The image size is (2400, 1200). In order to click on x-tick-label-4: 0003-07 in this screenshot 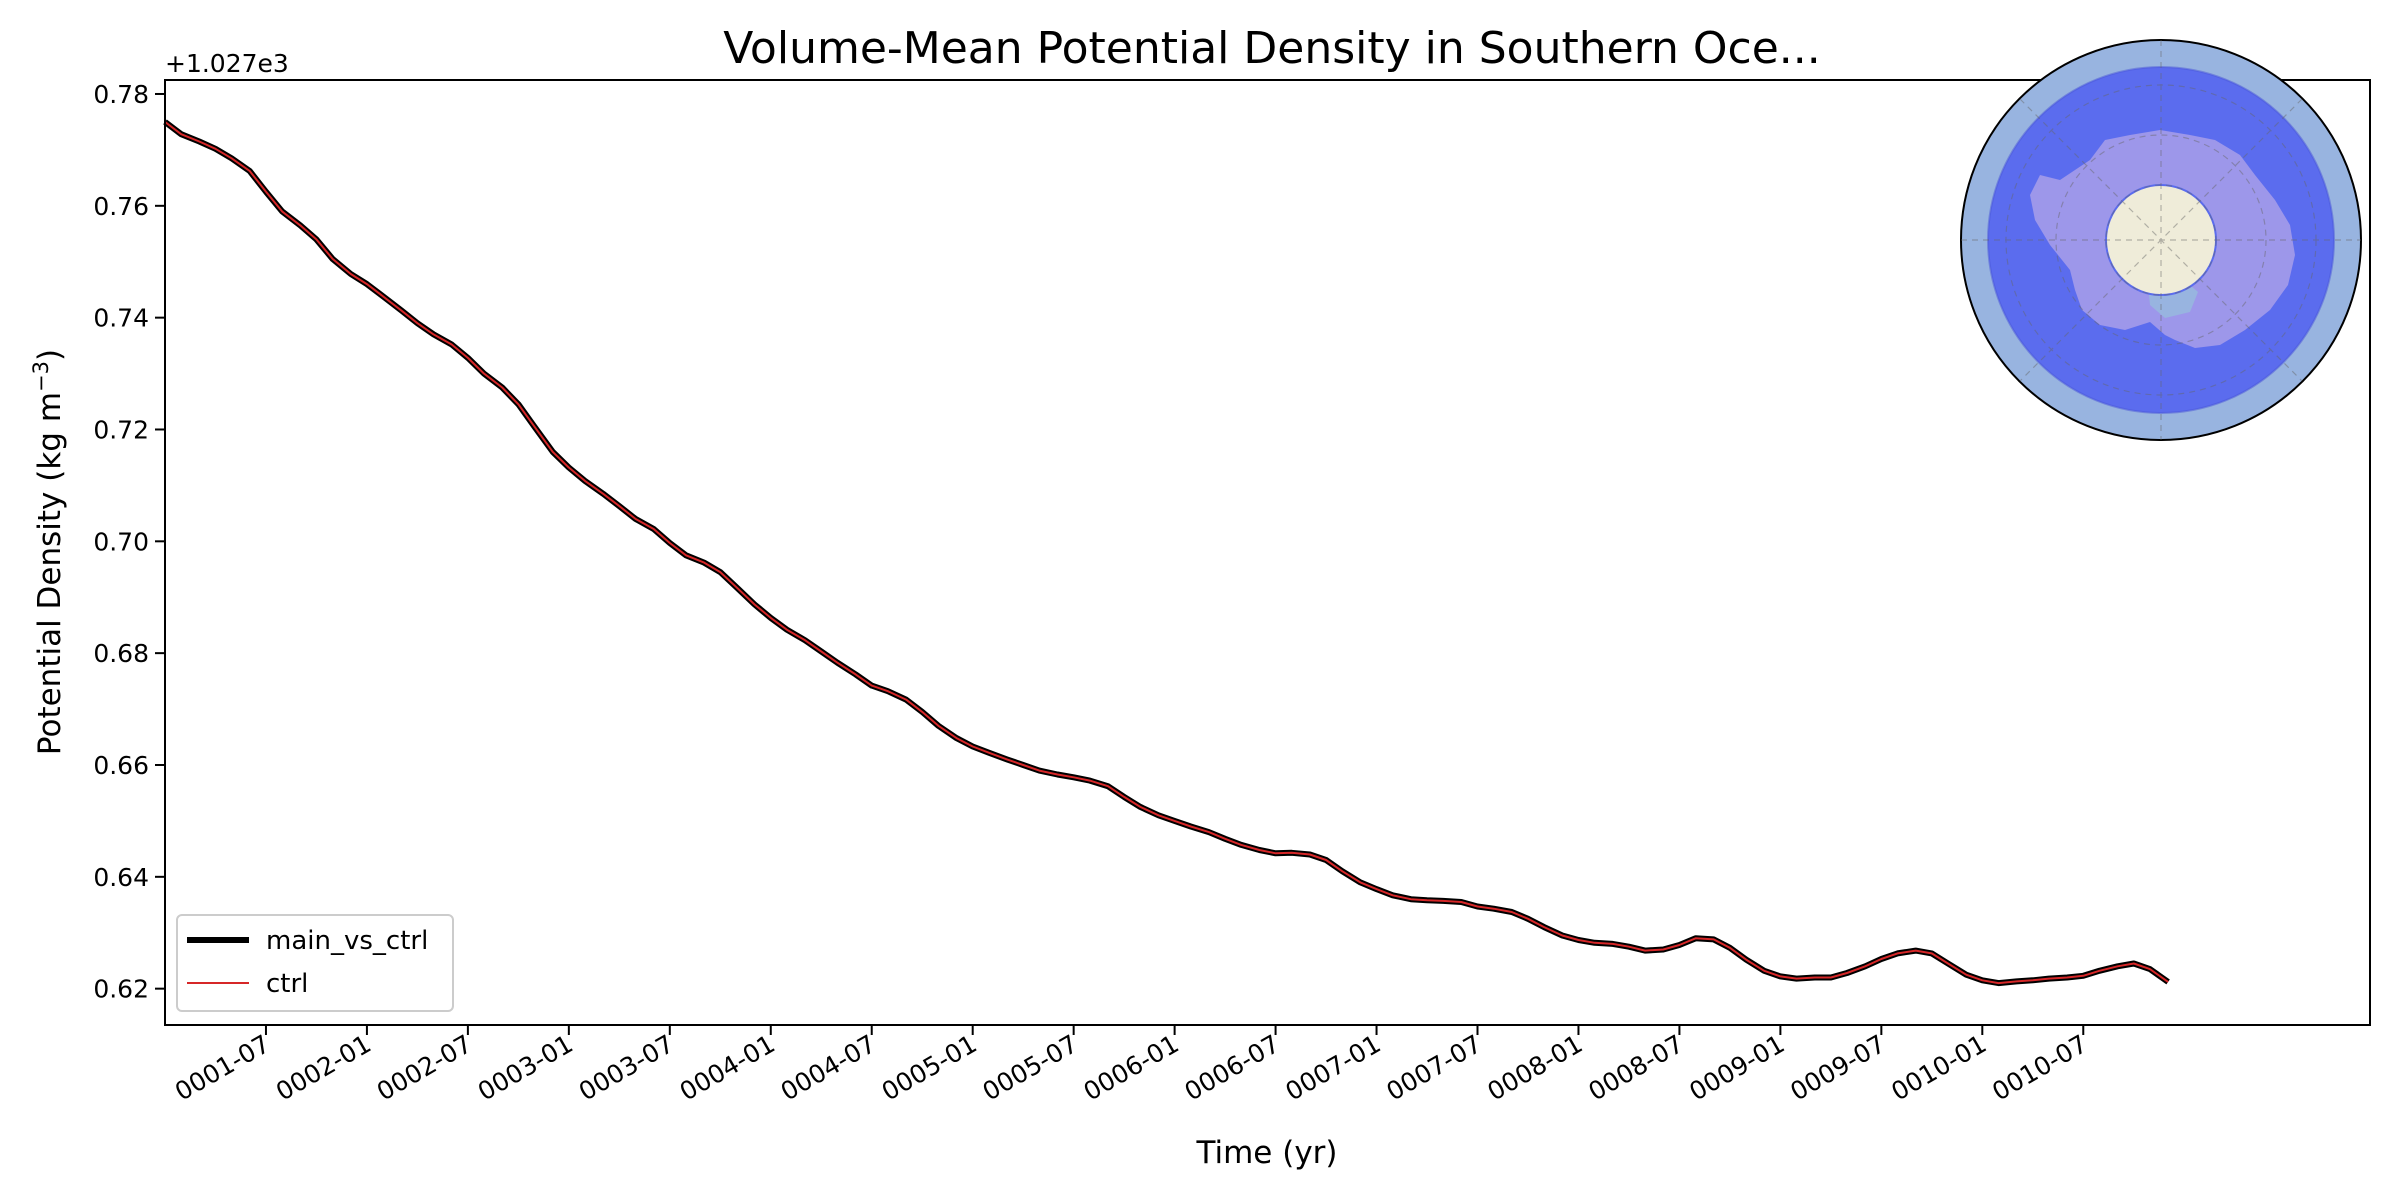, I will do `click(626, 1067)`.